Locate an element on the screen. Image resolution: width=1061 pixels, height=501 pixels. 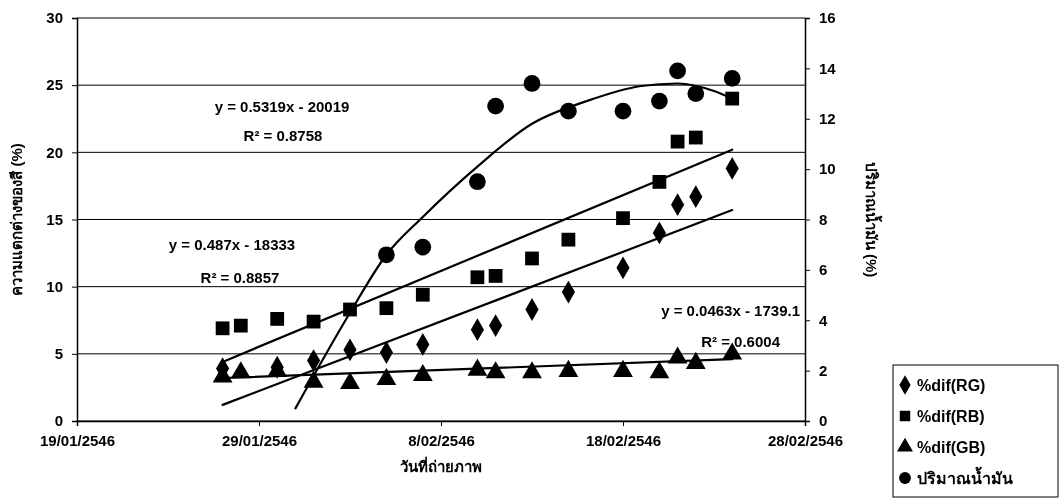
y2-tick-label: 8 is located at coordinates (823, 219).